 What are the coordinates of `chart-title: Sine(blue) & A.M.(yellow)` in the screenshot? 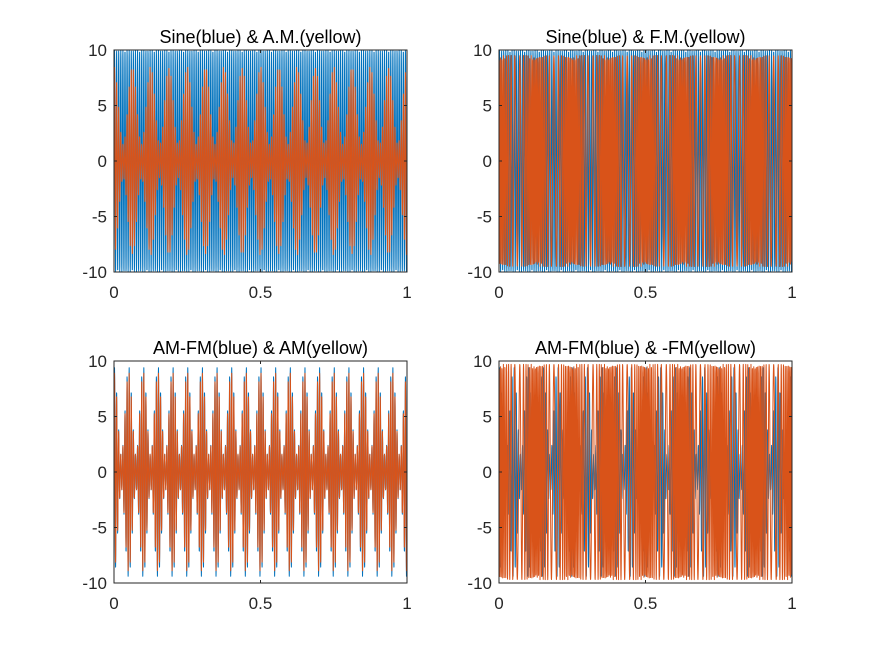 It's located at (260, 37).